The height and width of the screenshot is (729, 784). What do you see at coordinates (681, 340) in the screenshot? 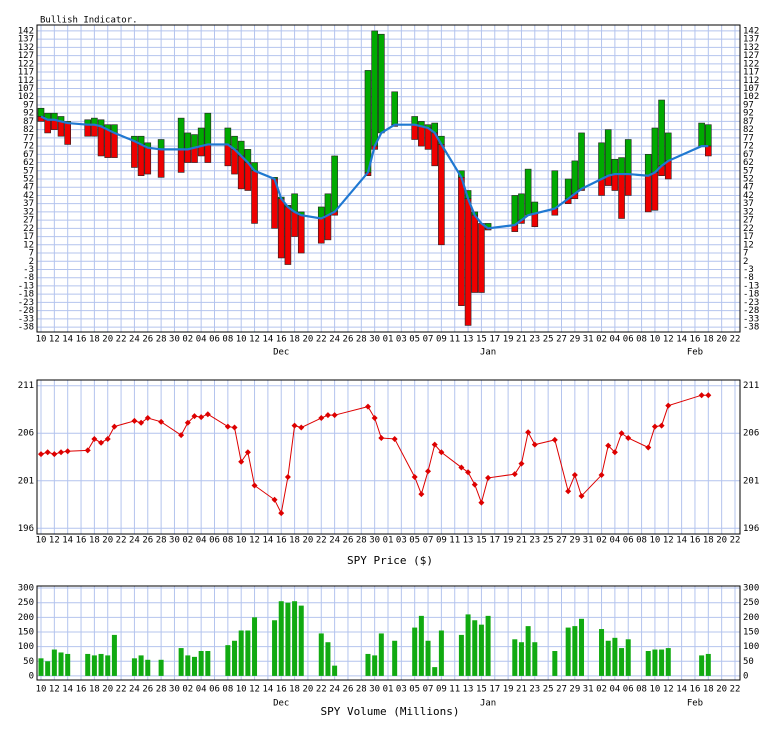
I see `x-tick-label: 14` at bounding box center [681, 340].